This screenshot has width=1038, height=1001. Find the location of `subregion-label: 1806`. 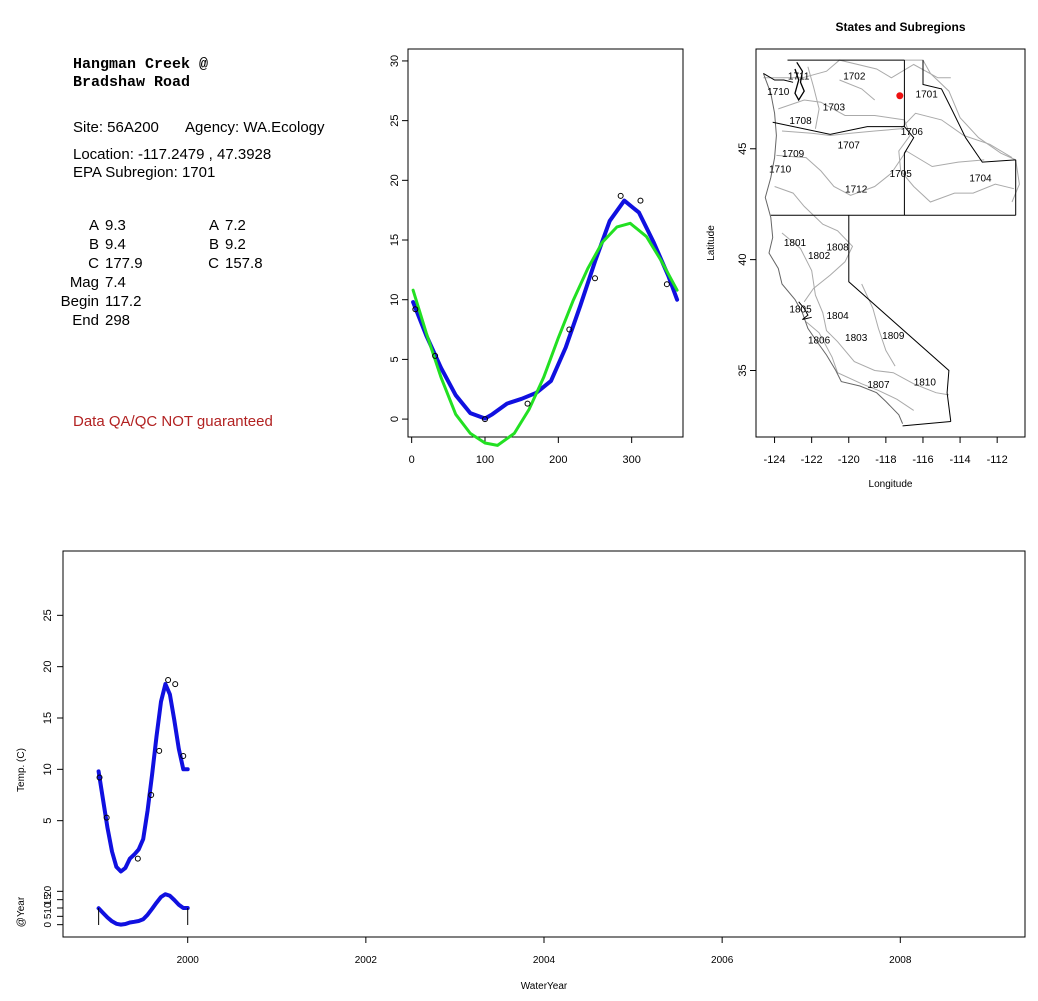

subregion-label: 1806 is located at coordinates (819, 340).